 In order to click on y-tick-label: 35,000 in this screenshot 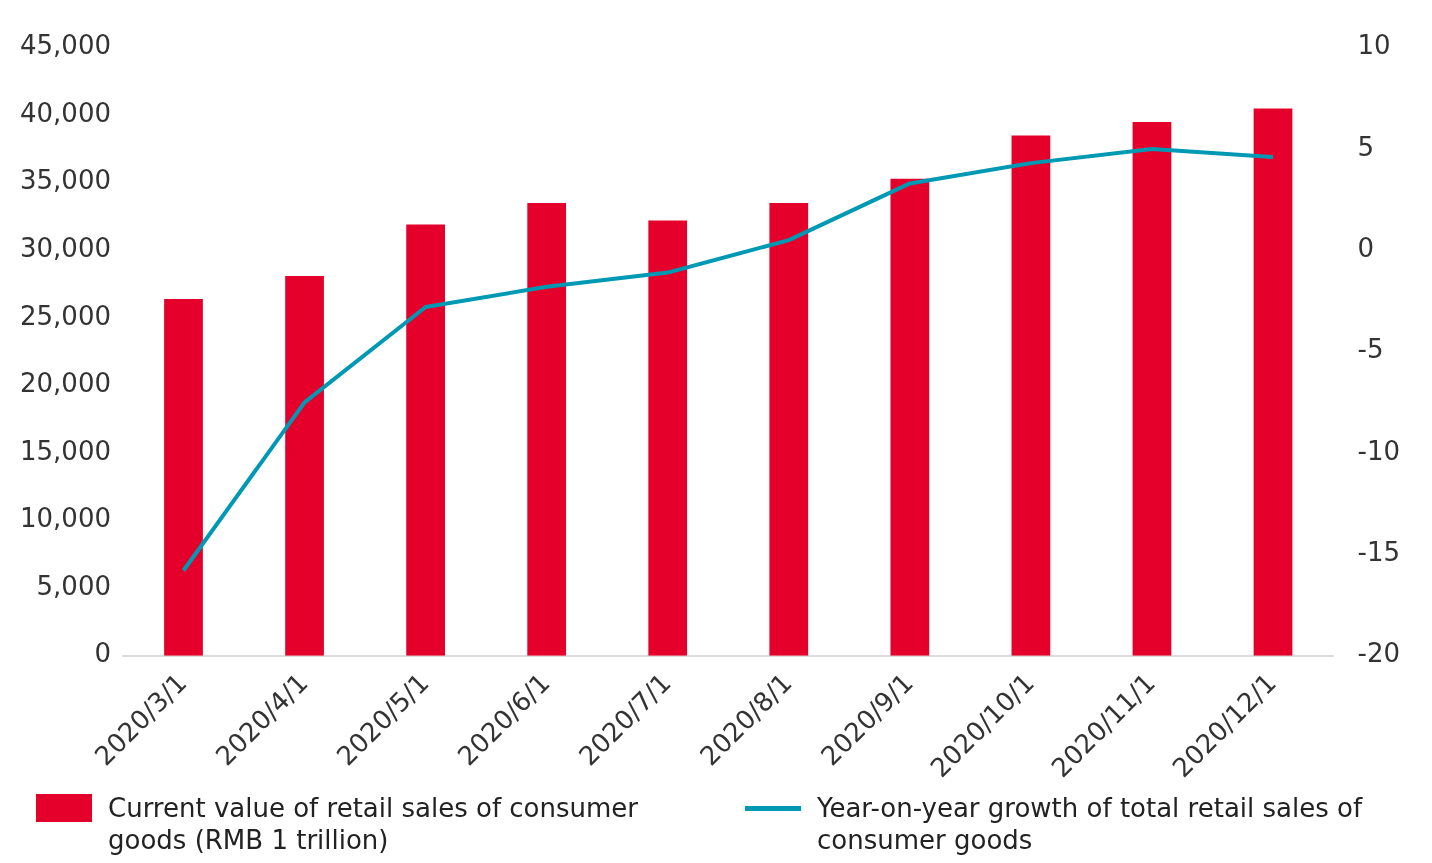, I will do `click(65, 180)`.